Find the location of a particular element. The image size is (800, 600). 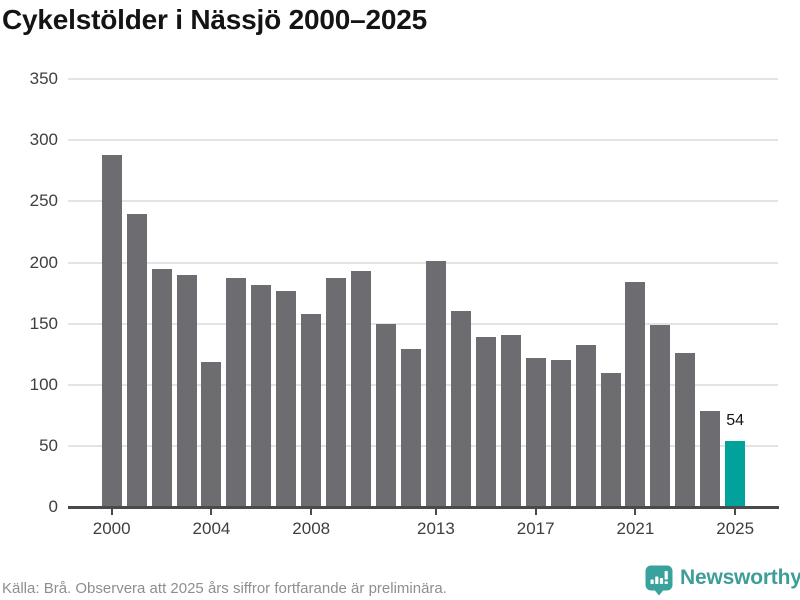

x-tick-2013 is located at coordinates (435, 511).